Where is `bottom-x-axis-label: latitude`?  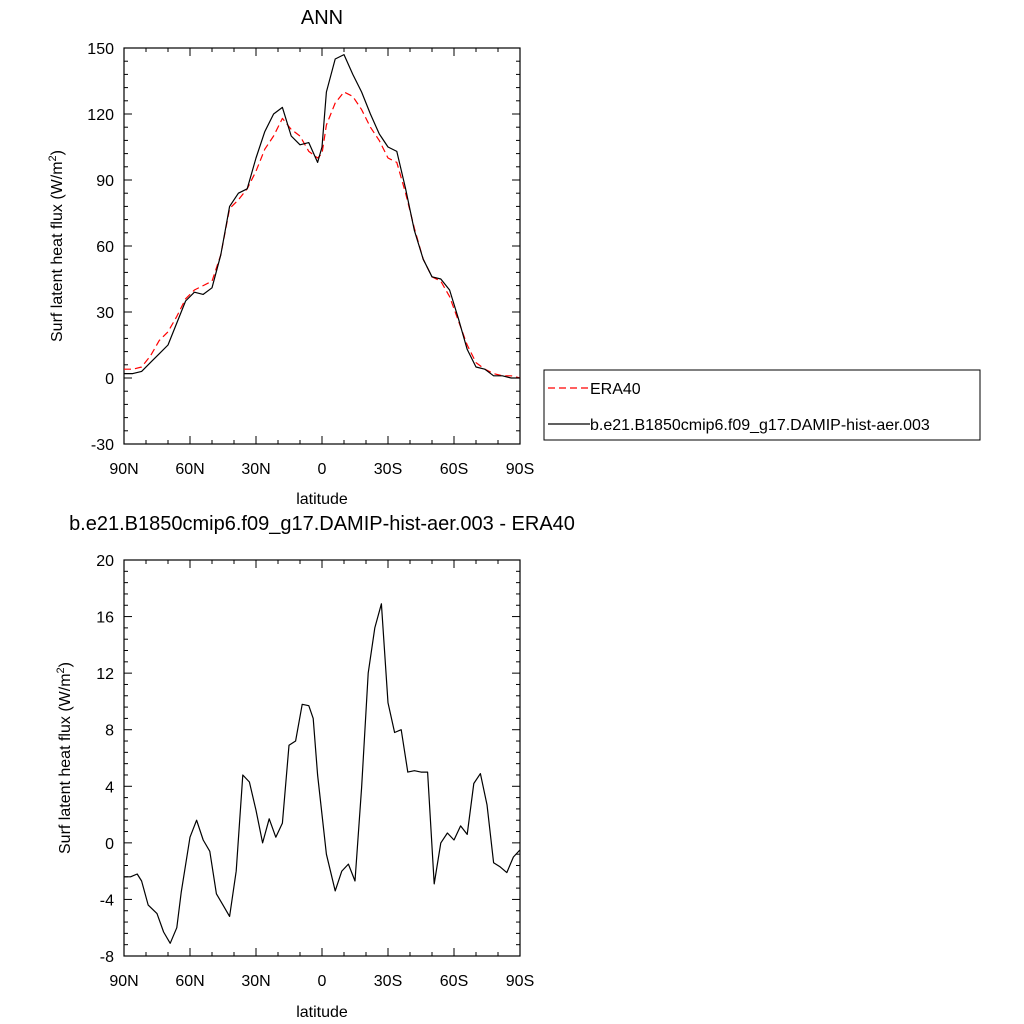
bottom-x-axis-label: latitude is located at coordinates (322, 1012).